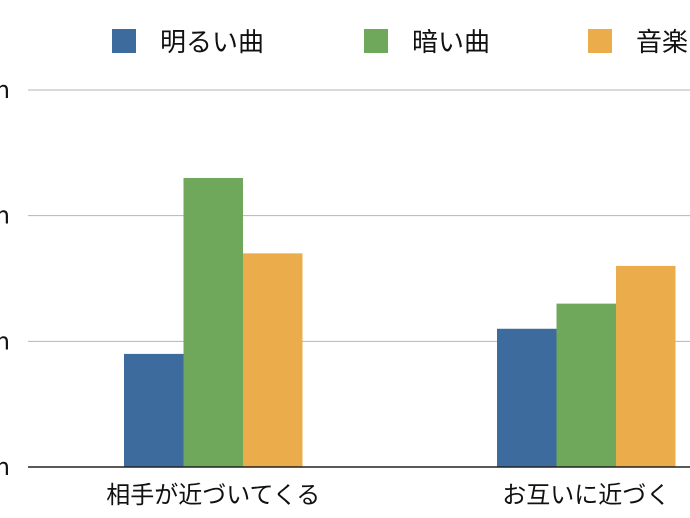  What do you see at coordinates (213, 495) in the screenshot?
I see `x-category-label: 相手が近づいてくる` at bounding box center [213, 495].